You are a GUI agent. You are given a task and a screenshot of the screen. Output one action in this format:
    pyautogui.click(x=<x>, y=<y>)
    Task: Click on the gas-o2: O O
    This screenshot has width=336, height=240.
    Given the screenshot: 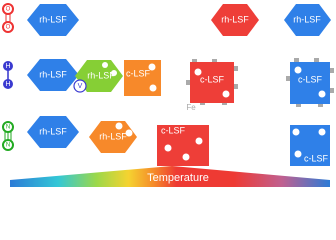 What is the action you would take?
    pyautogui.click(x=8, y=18)
    